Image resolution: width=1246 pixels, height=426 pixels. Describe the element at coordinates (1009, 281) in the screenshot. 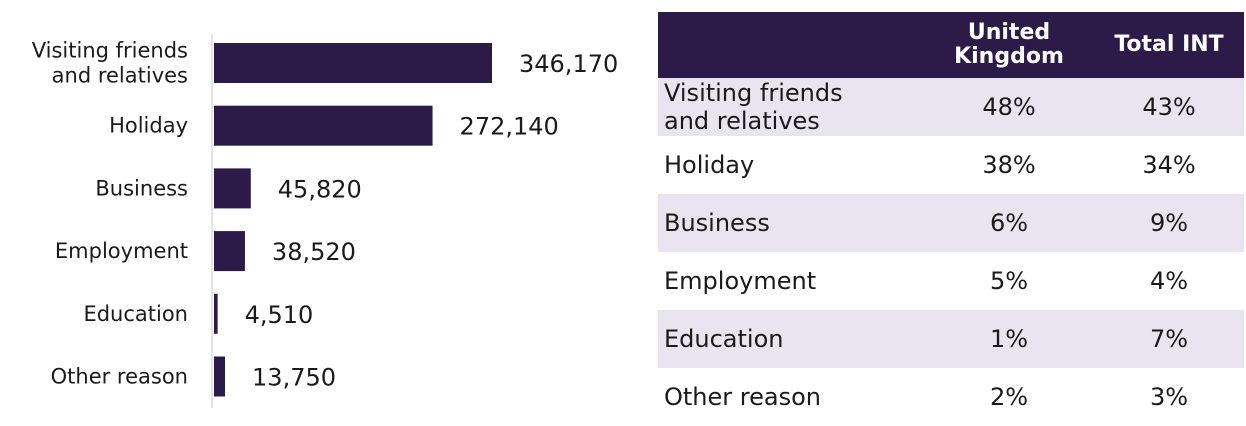

I see `uk-share: 5%` at that location.